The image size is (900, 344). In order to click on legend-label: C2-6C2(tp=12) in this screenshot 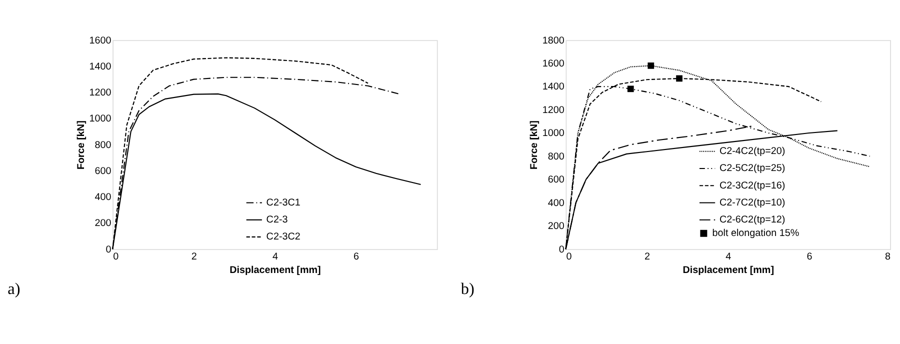, I will do `click(752, 220)`.